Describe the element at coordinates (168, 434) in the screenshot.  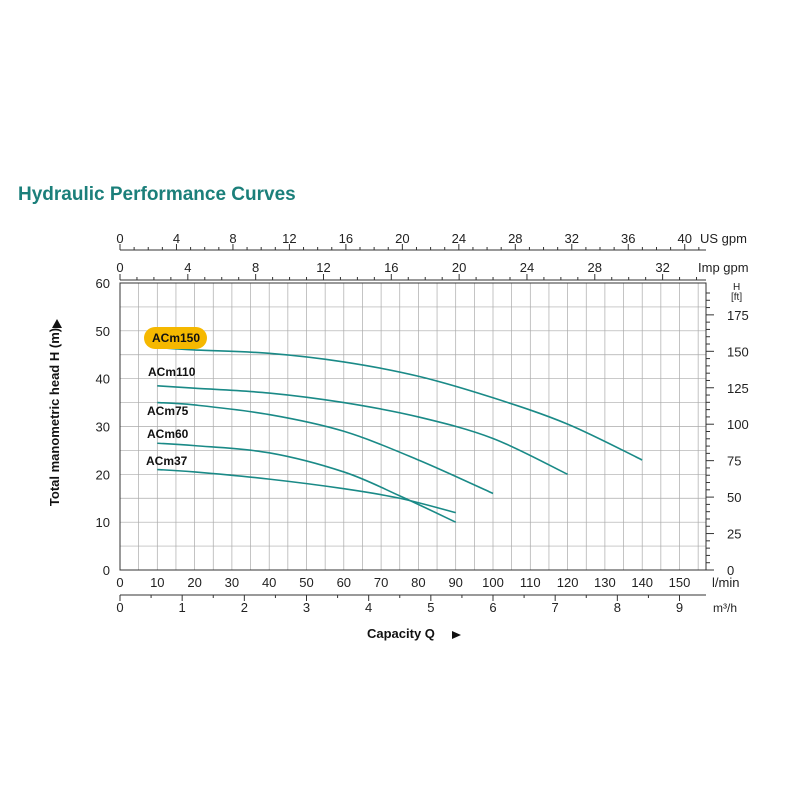
I see `curve-label-acm60: ACm60` at that location.